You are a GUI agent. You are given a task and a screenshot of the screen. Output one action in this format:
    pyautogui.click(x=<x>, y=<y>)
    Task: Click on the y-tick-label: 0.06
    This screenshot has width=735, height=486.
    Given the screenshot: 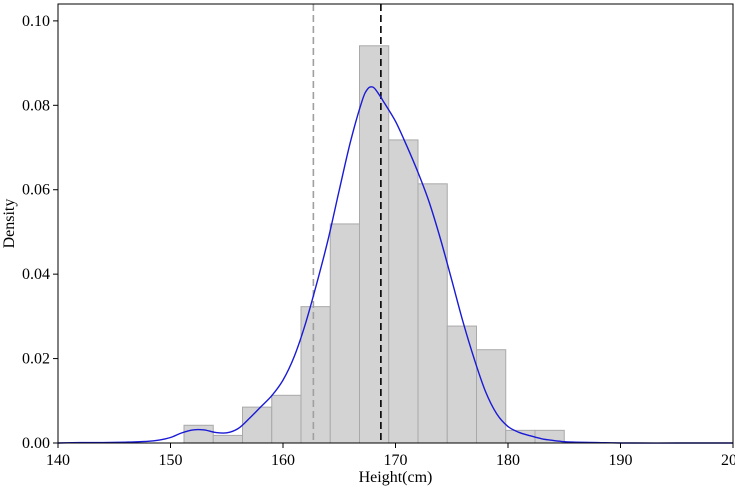 What is the action you would take?
    pyautogui.click(x=36, y=190)
    